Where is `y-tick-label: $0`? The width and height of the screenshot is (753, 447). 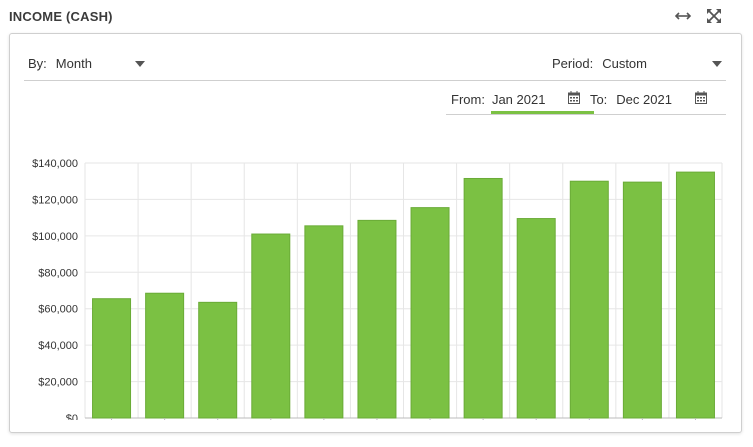 y-tick-label: $0 is located at coordinates (72, 416).